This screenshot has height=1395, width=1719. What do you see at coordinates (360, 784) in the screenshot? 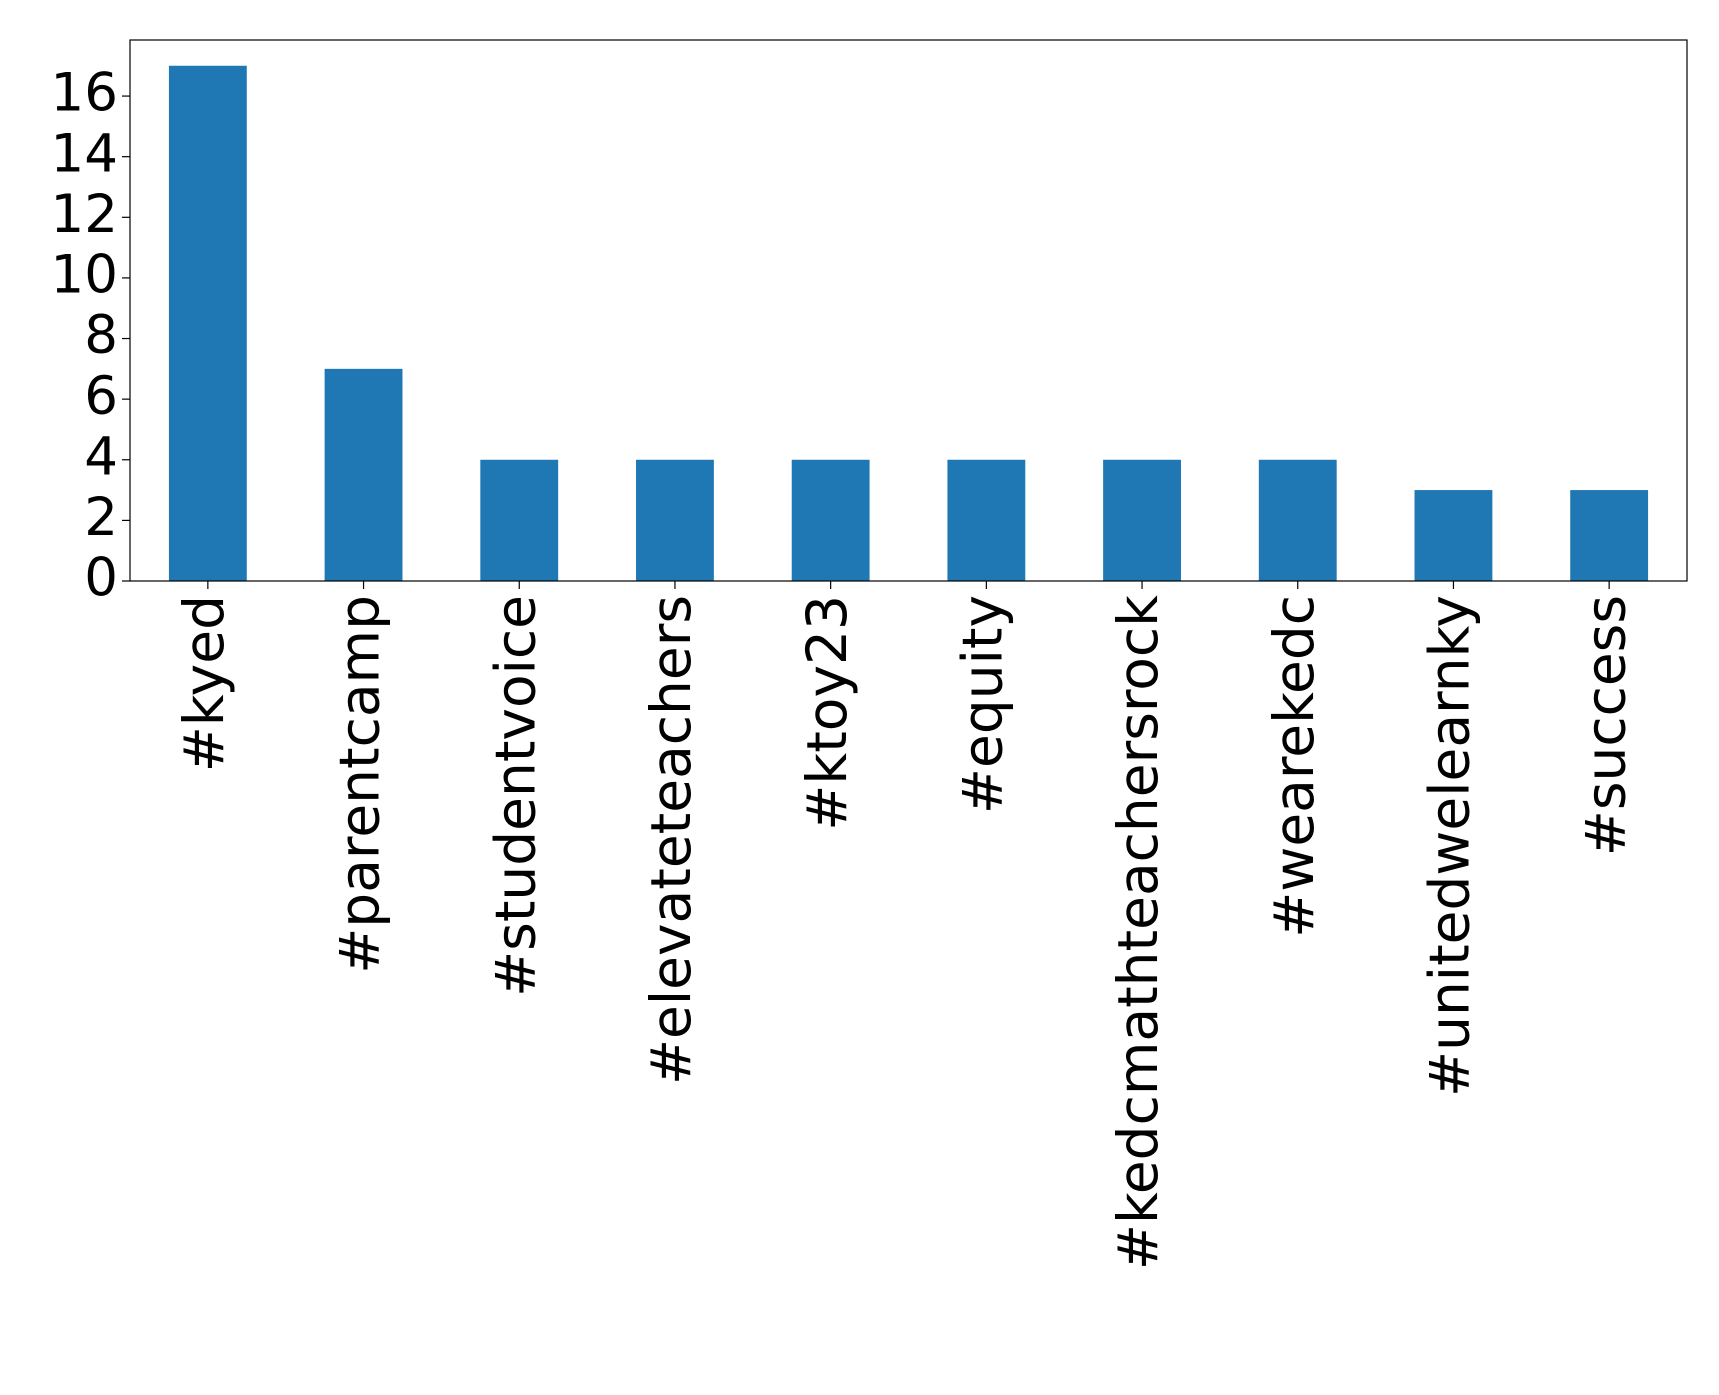
I see `x-tick-label: #parentcamp` at bounding box center [360, 784].